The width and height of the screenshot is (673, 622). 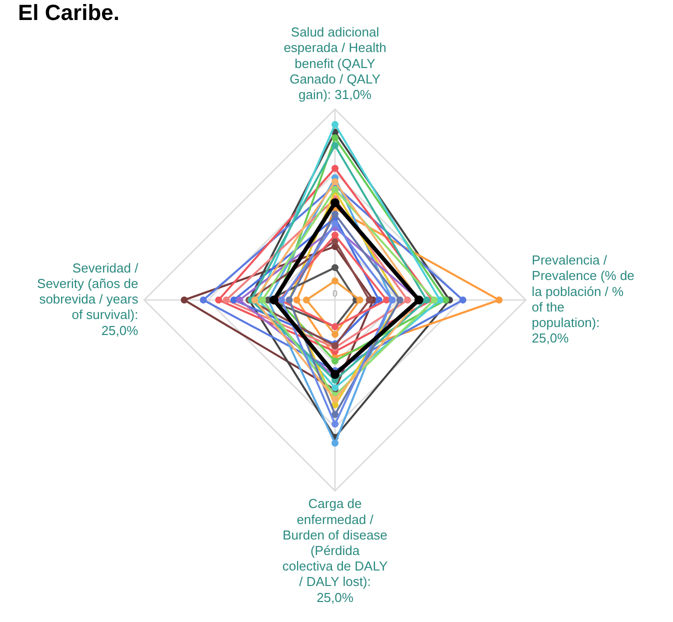 I want to click on spoke-label: Prevalencia / Prevalence (% de la población / % of the population): 25,0%, so click(x=583, y=299).